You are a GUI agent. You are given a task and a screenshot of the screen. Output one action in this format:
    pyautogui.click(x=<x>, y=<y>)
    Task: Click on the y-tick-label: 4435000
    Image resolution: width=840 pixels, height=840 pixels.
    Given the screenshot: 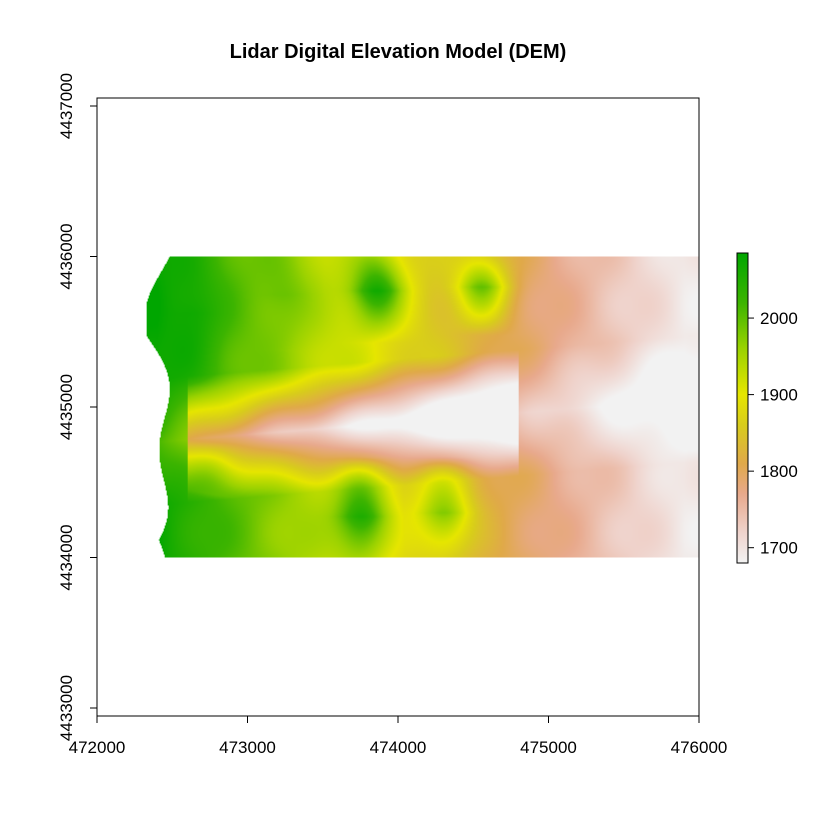 What is the action you would take?
    pyautogui.click(x=66, y=407)
    